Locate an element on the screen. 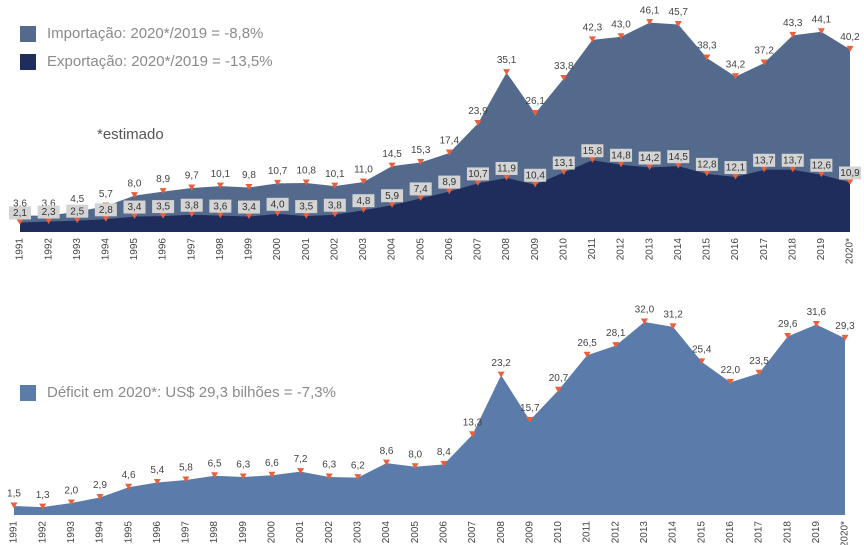 This screenshot has width=864, height=545. x-tick-label: 1992 is located at coordinates (42, 532).